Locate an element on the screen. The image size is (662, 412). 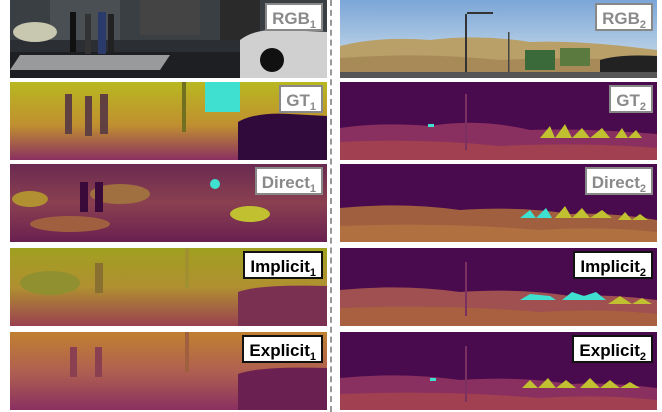
label-explicit-1: Explicit1 is located at coordinates (282, 349).